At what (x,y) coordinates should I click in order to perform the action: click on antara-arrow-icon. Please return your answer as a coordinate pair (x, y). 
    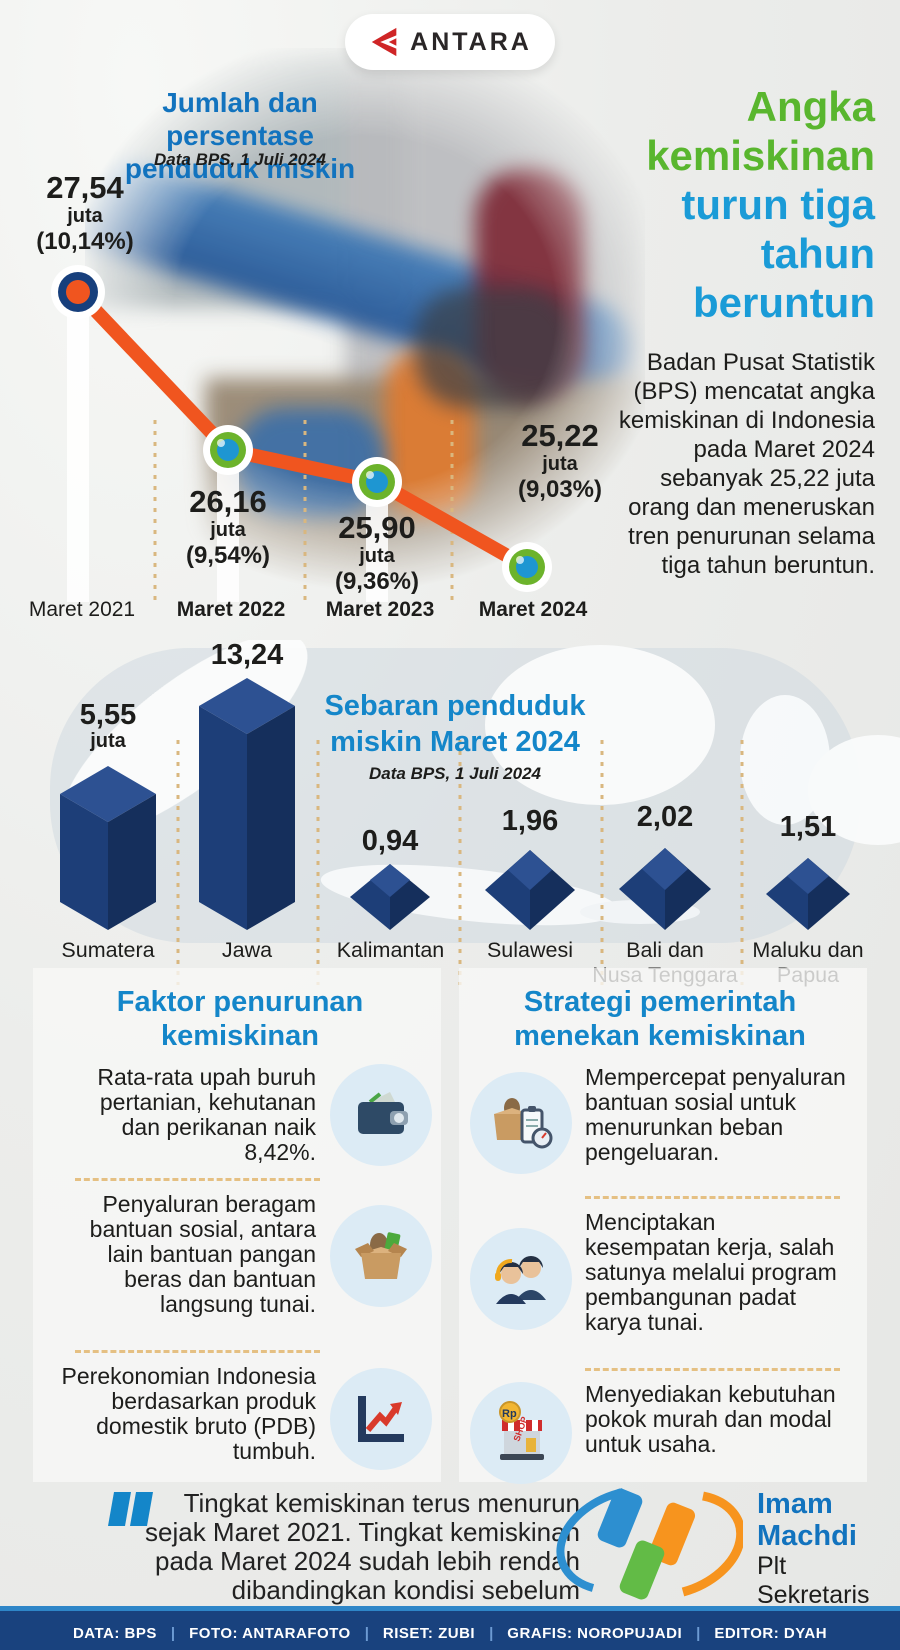
    Looking at the image, I should click on (384, 42).